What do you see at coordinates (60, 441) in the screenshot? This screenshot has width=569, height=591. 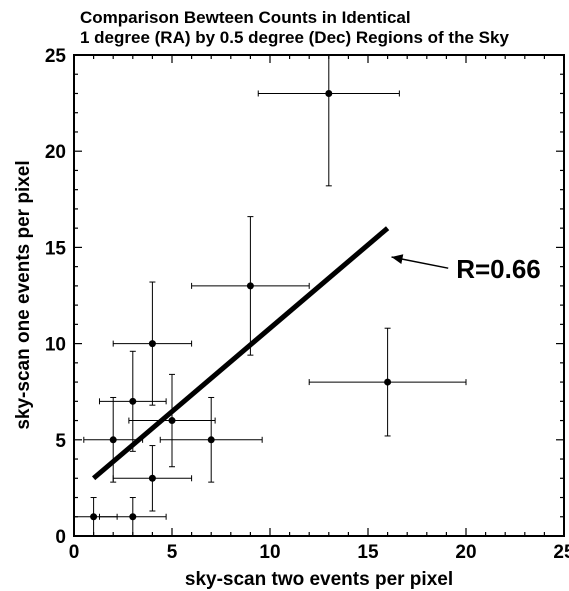 I see `y-tick-label: 5` at bounding box center [60, 441].